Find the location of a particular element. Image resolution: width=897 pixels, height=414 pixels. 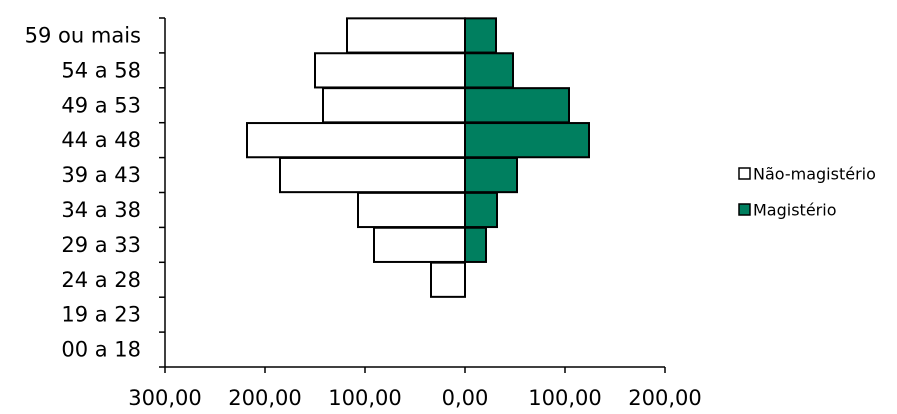

x-tick-label: 300,00 is located at coordinates (164, 398).